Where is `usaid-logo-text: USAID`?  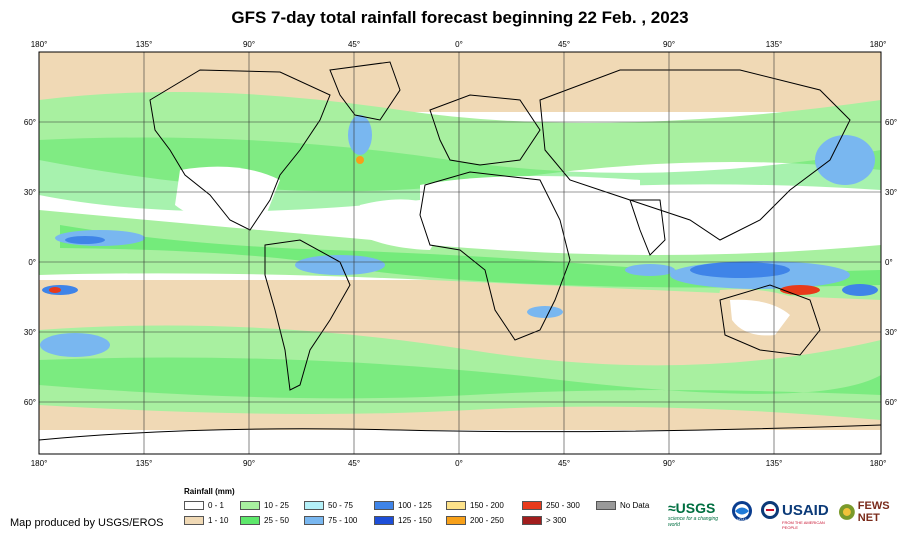
usaid-logo-text: USAID is located at coordinates (805, 510).